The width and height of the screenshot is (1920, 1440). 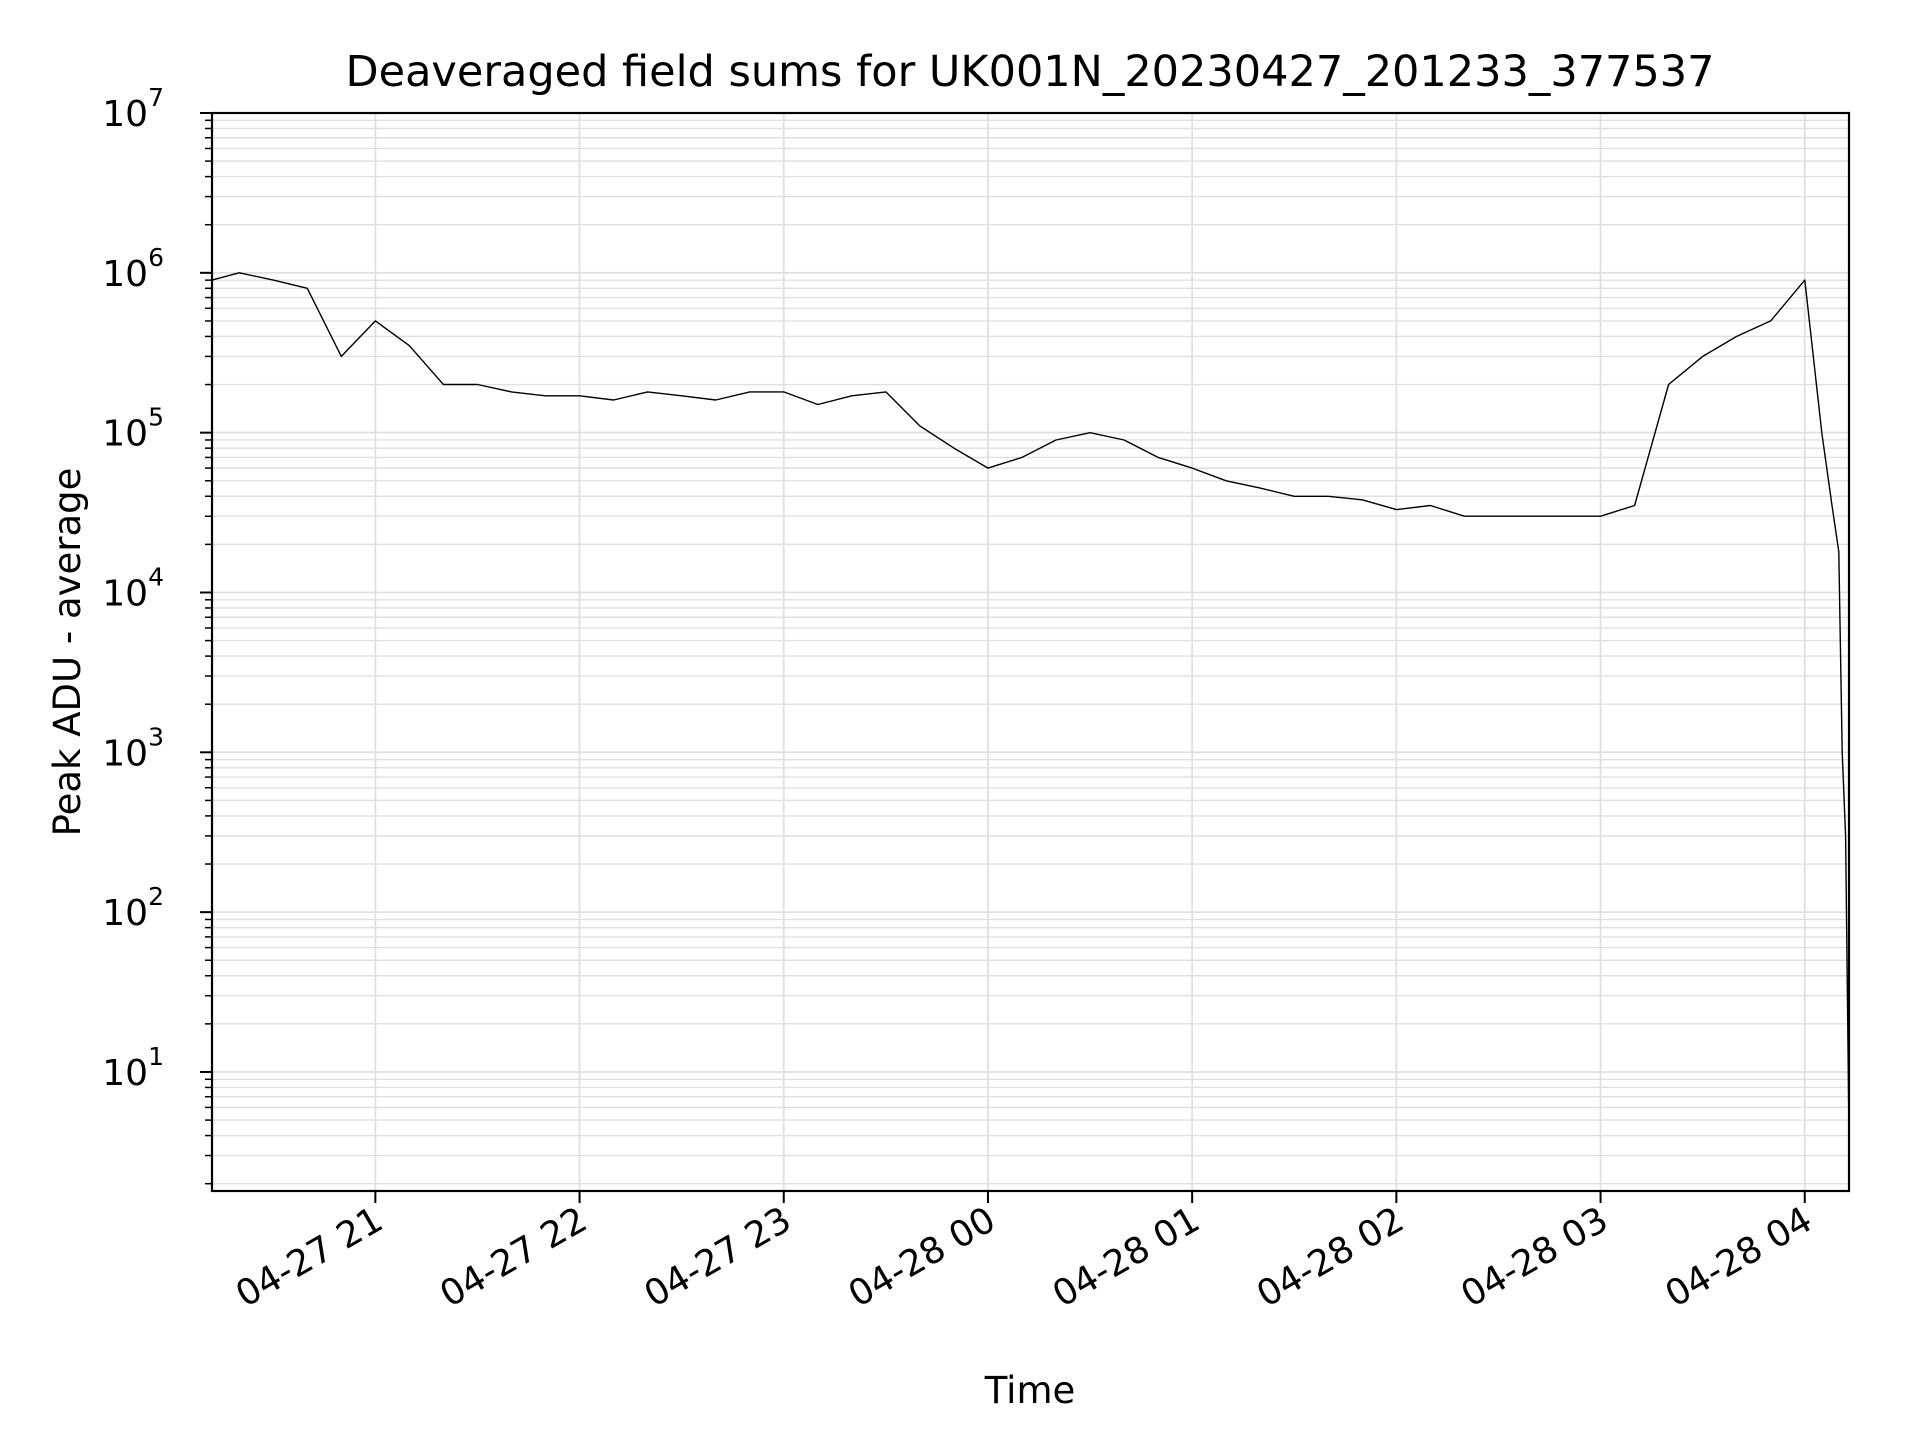 What do you see at coordinates (1030, 1390) in the screenshot?
I see `x-axis-label: Time` at bounding box center [1030, 1390].